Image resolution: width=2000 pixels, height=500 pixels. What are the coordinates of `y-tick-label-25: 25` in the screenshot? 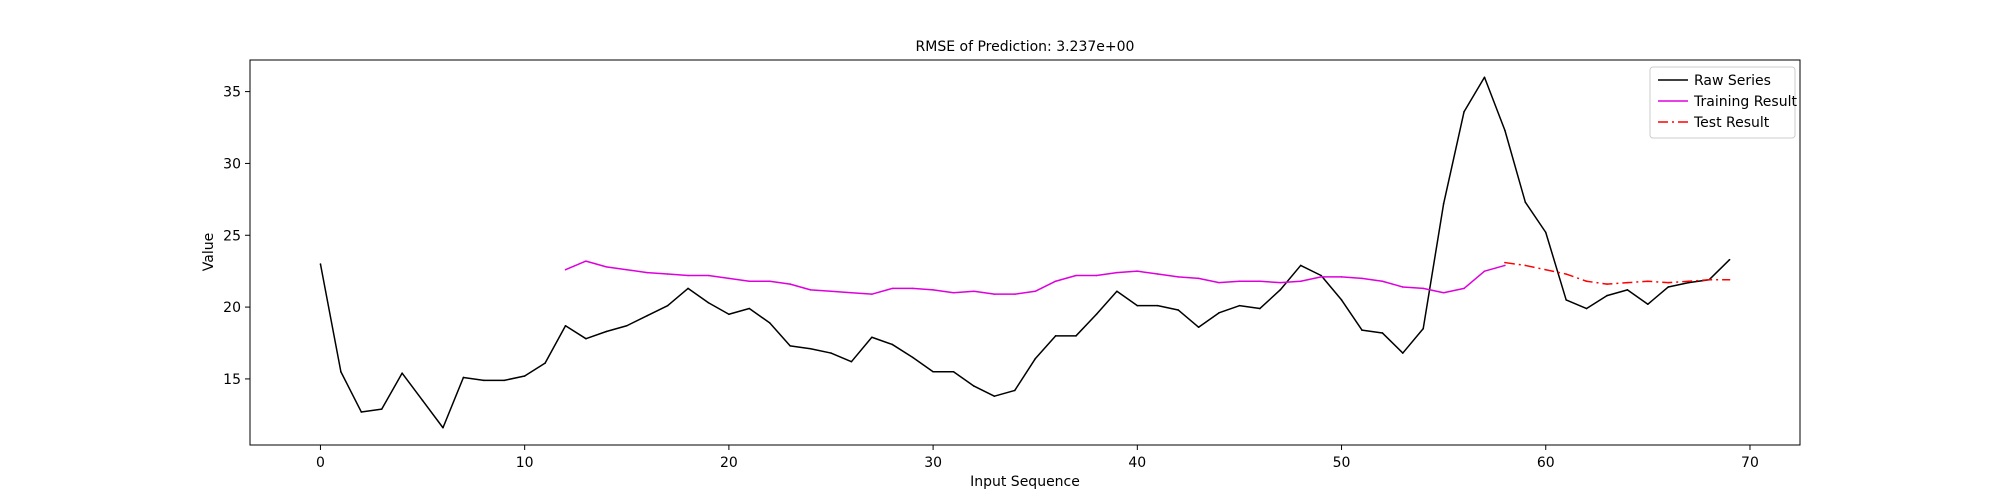 It's located at (232, 236).